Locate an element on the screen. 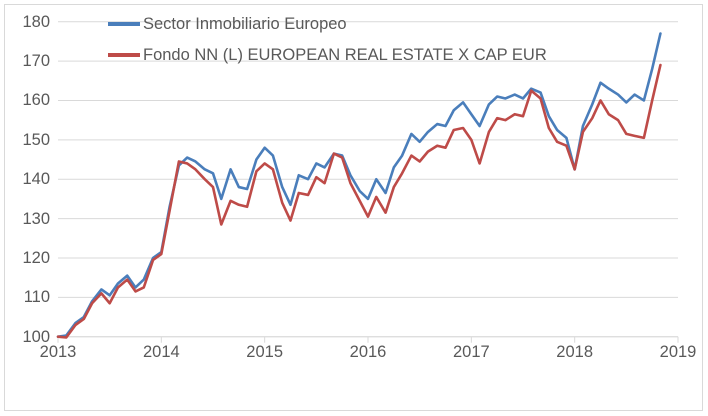  y-axis-tick-text: 120 is located at coordinates (36, 257).